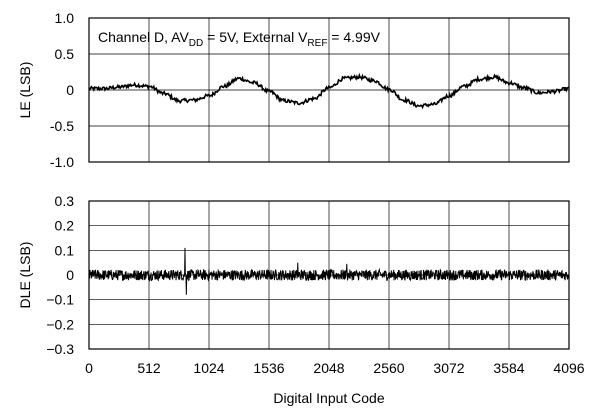 This screenshot has width=594, height=411. I want to click on dle-y-axis-label: DLE (LSB), so click(25, 275).